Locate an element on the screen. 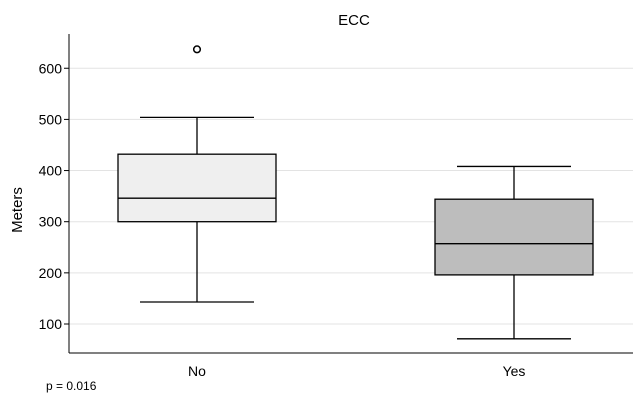  y-tick-label: 400 is located at coordinates (51, 171).